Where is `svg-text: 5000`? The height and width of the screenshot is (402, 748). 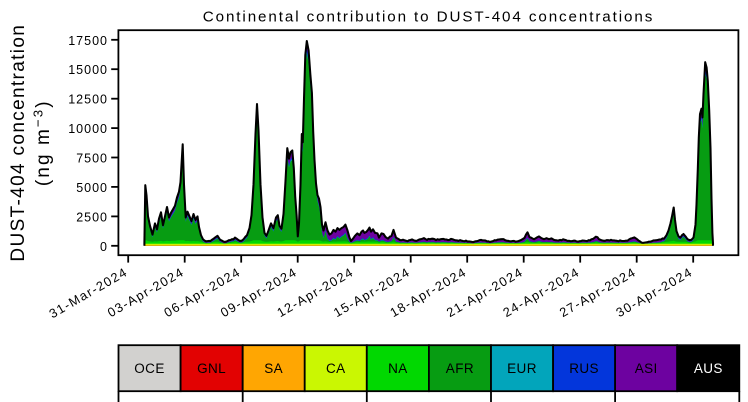 svg-text: 5000 is located at coordinates (92, 188).